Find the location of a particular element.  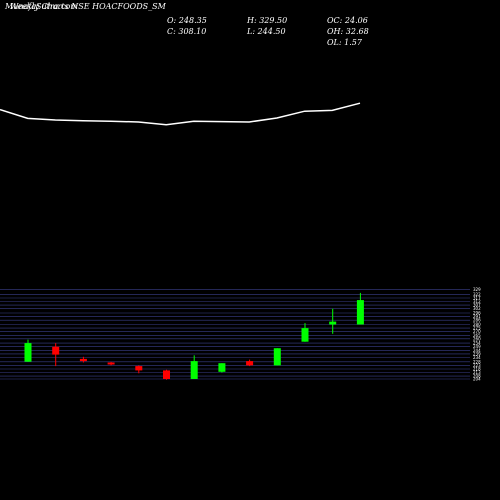

tick-label: 329 is located at coordinates (477, 289).